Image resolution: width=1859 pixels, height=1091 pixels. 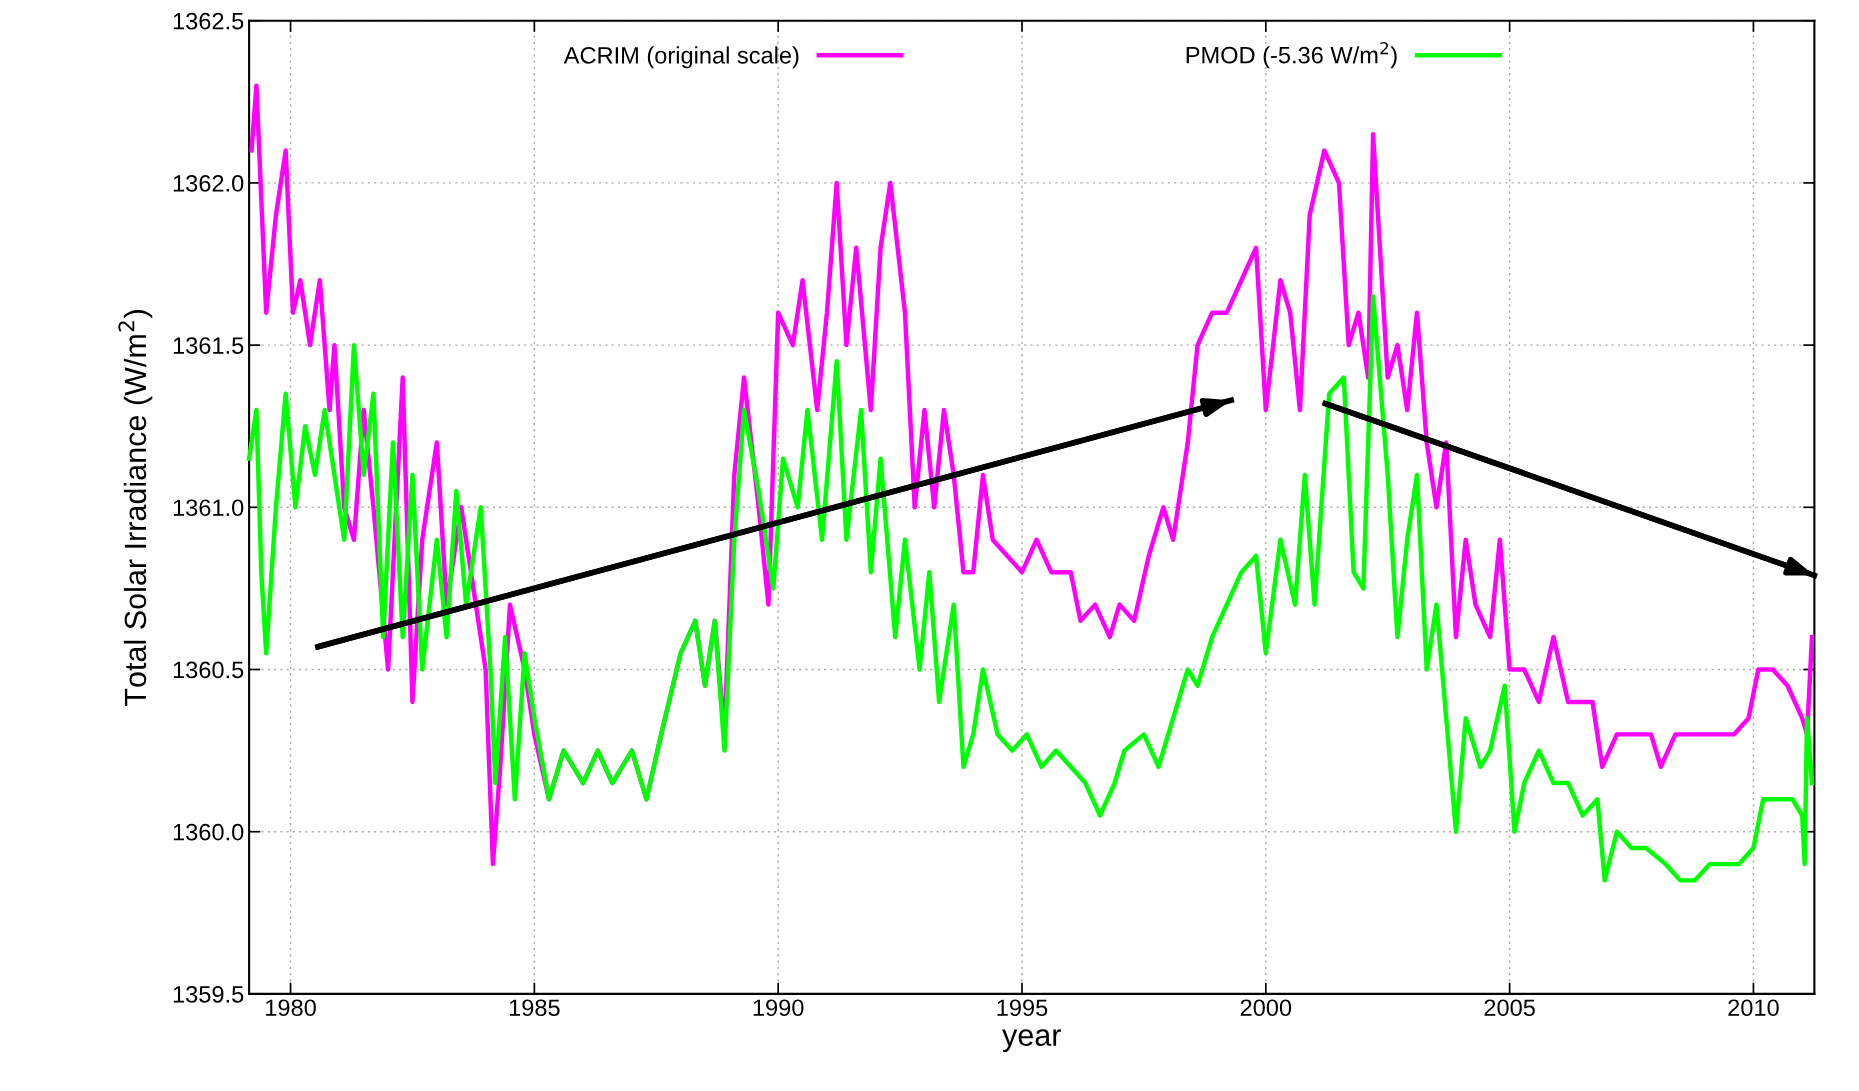 I want to click on y-tick-label: 1362.0, so click(x=208, y=183).